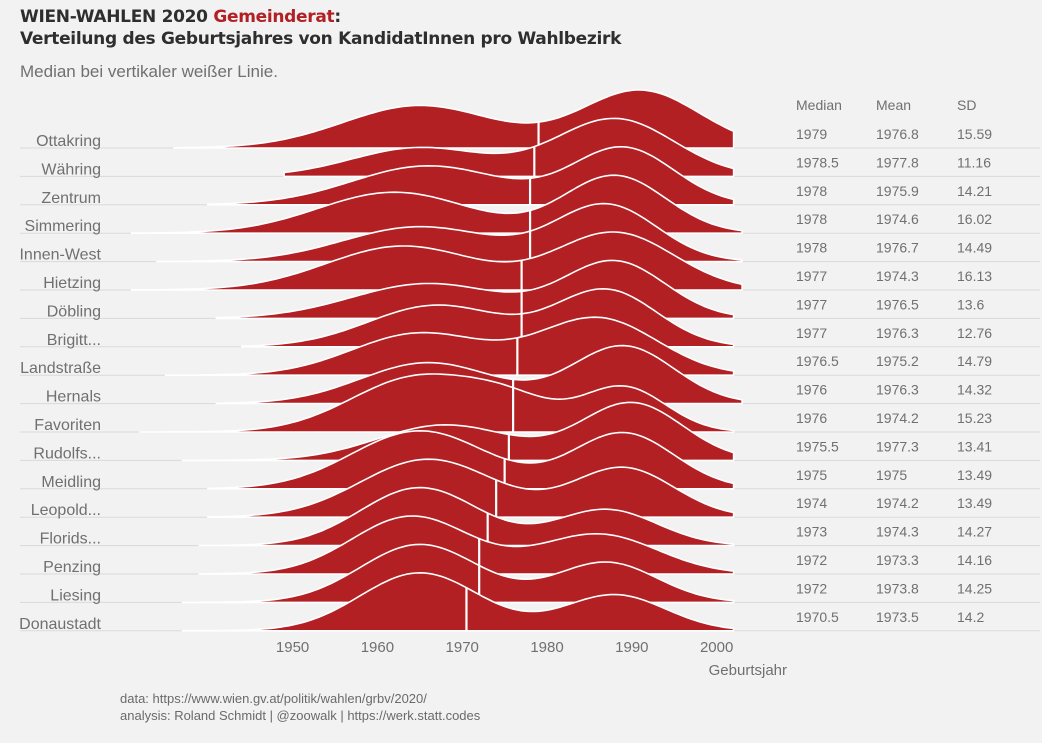 The image size is (1042, 743). I want to click on chart-subtitle: Median bei vertikaler weißer Linie., so click(149, 71).